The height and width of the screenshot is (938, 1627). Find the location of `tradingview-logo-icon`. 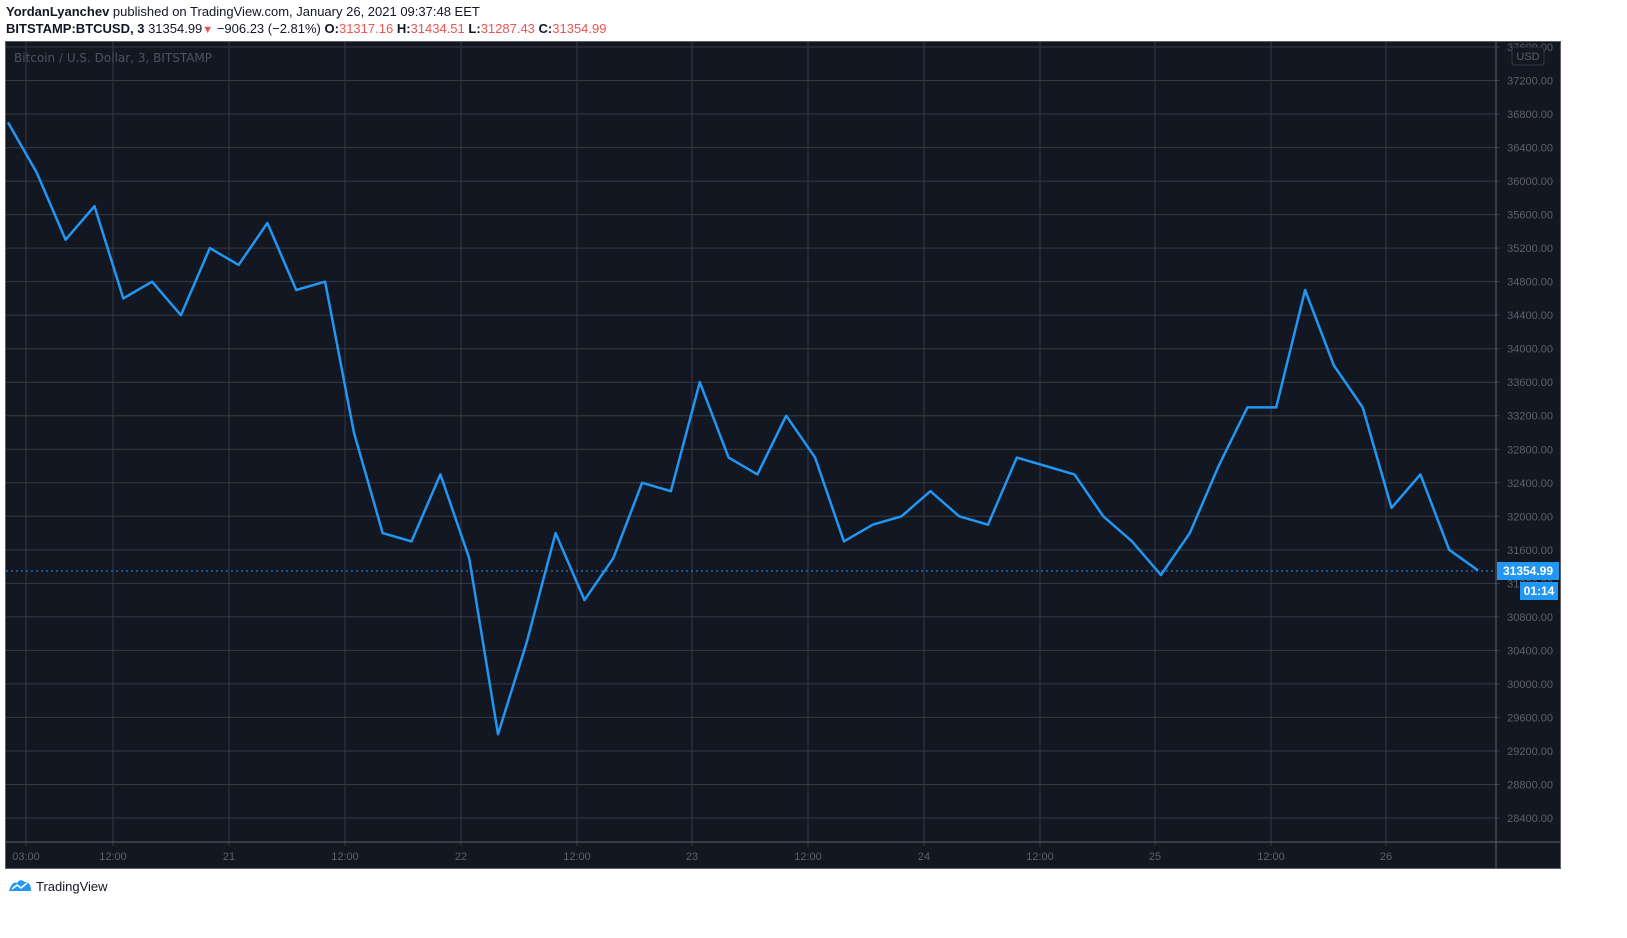

tradingview-logo-icon is located at coordinates (20, 885).